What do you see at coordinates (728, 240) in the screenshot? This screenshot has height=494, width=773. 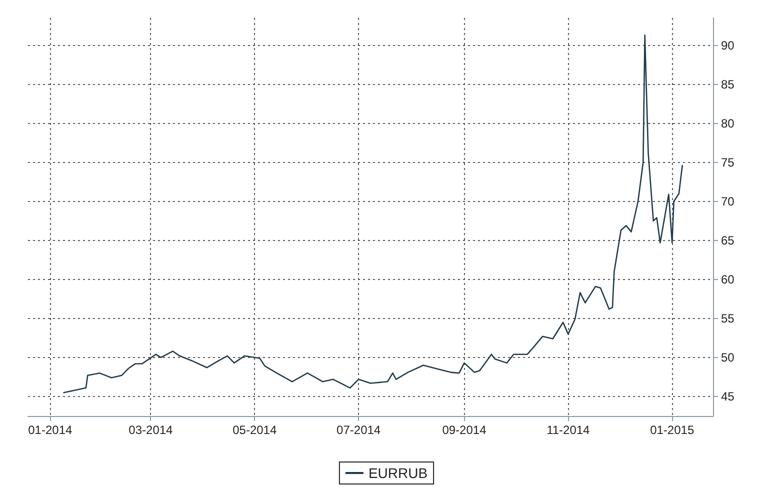 I see `y-tick-label: 65` at bounding box center [728, 240].